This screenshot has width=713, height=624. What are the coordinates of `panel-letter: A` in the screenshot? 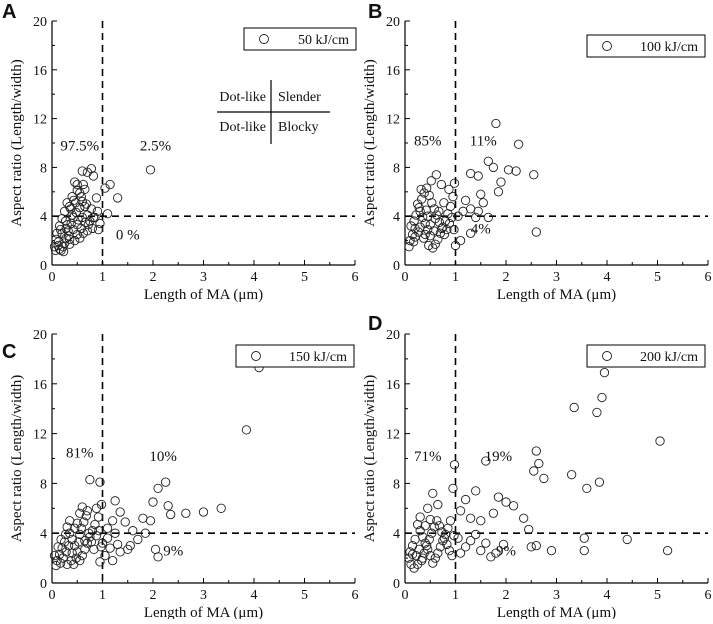 It's located at (9, 12).